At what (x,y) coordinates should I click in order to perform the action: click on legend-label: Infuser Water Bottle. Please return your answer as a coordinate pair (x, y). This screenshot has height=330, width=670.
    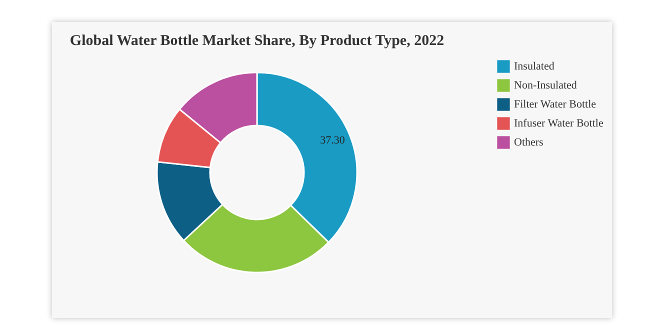
    Looking at the image, I should click on (559, 124).